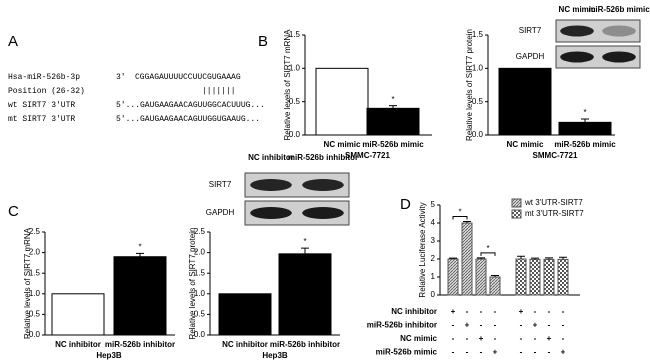  I want to click on seq-name: wt SIRT7 3'UTR, so click(41, 105).